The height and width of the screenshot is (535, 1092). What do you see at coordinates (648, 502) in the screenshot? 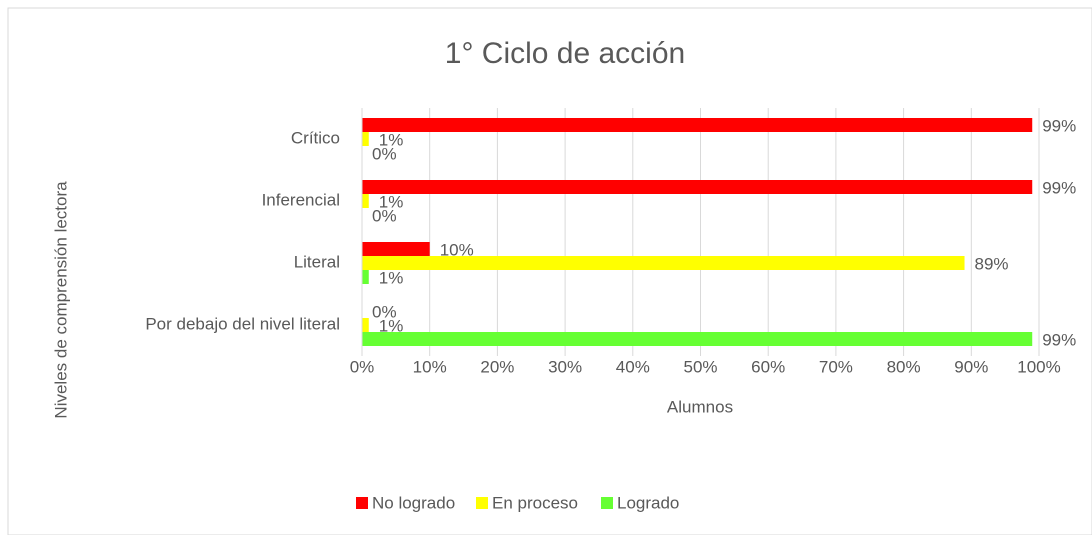
I see `legend-label: Logrado` at bounding box center [648, 502].